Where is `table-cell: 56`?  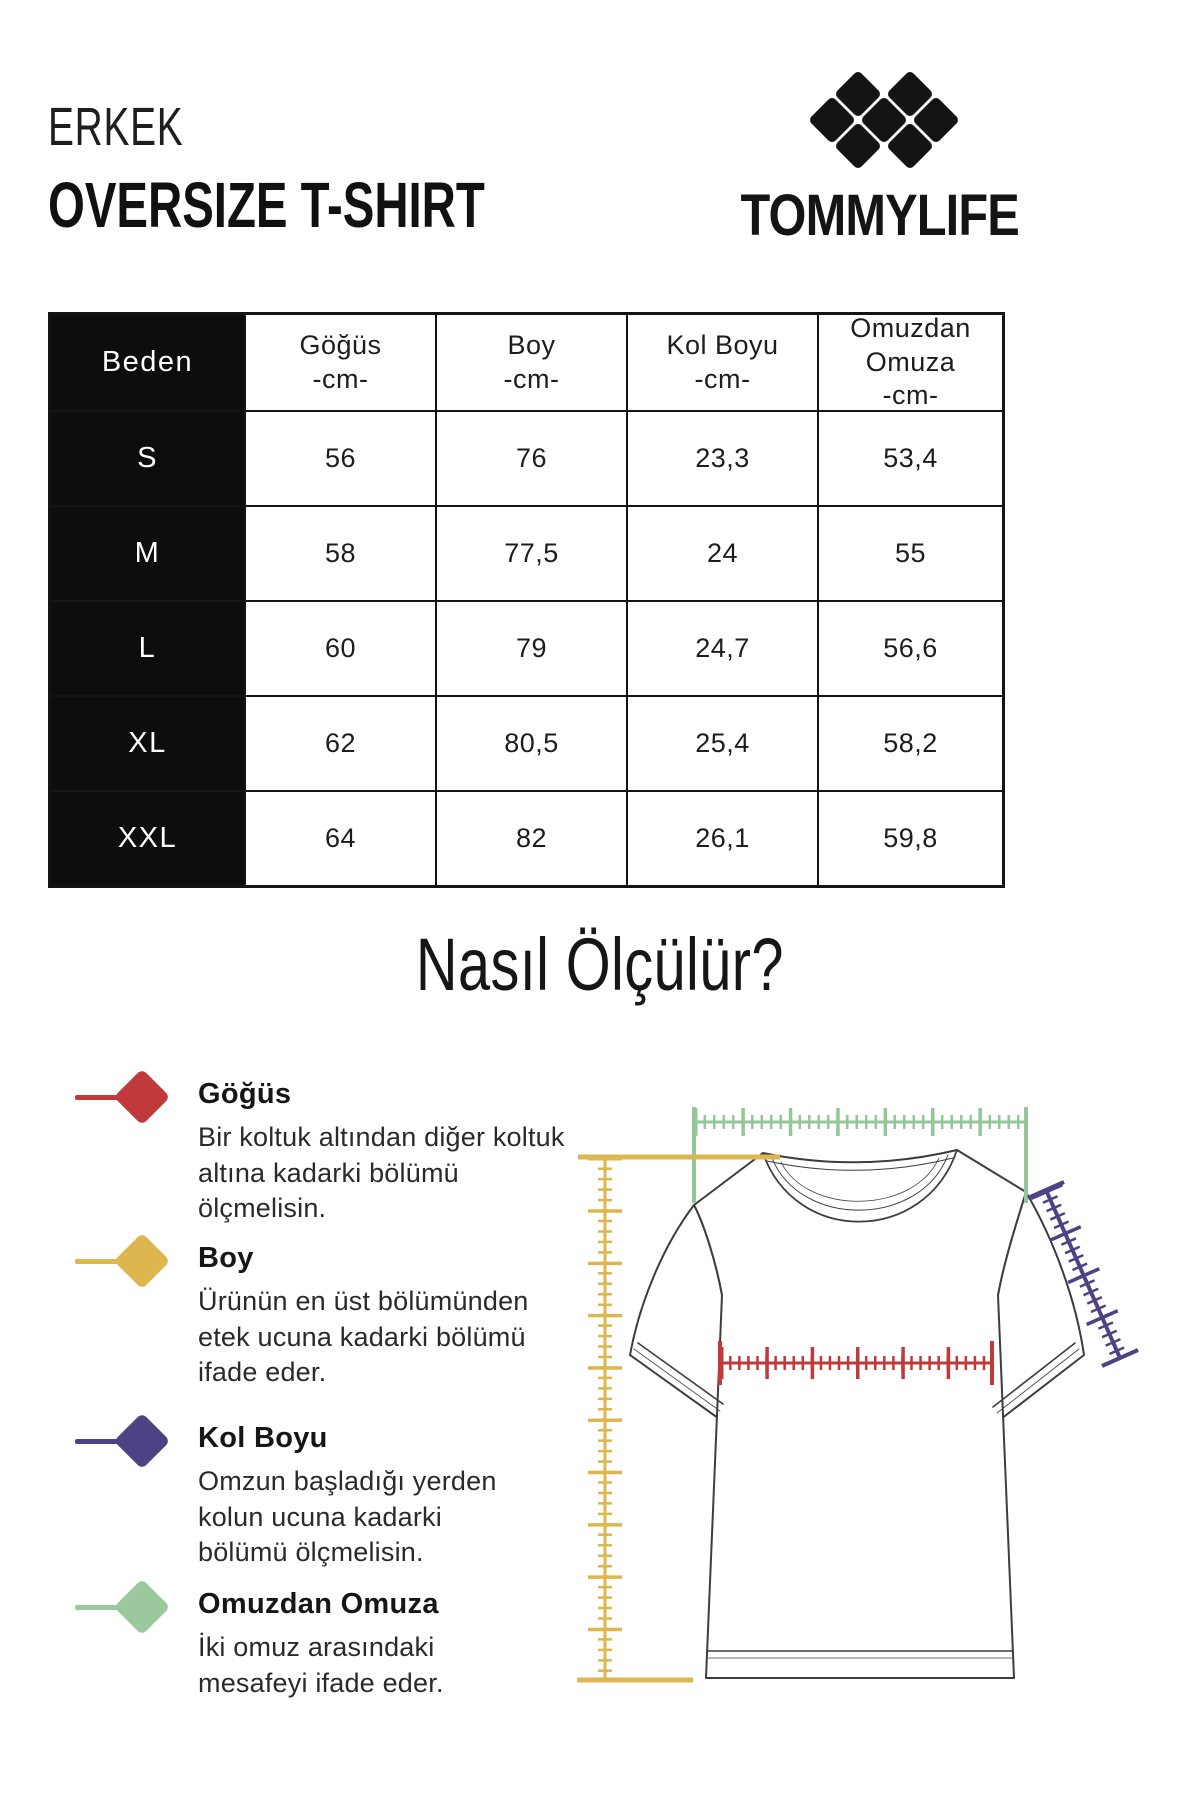
table-cell: 56 is located at coordinates (340, 458).